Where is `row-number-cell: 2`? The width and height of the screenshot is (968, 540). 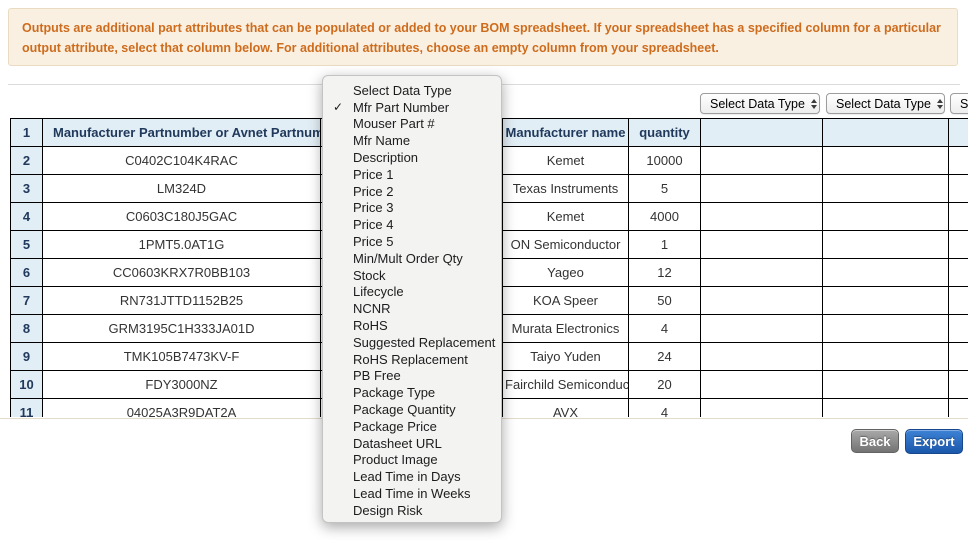 row-number-cell: 2 is located at coordinates (26, 160).